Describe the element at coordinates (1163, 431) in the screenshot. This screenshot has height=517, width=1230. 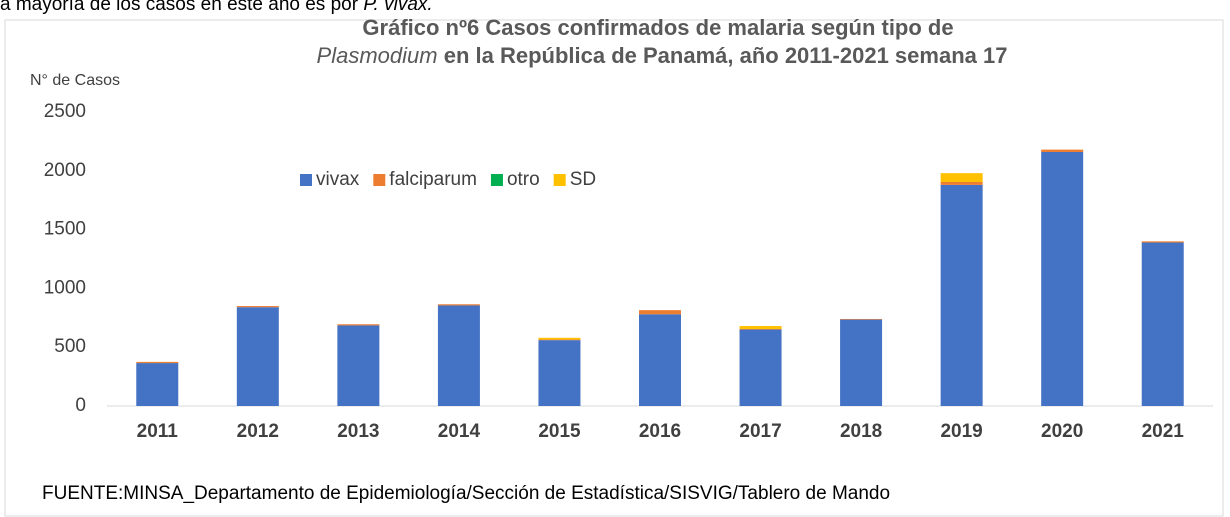
I see `x-tick-label: 2021` at that location.